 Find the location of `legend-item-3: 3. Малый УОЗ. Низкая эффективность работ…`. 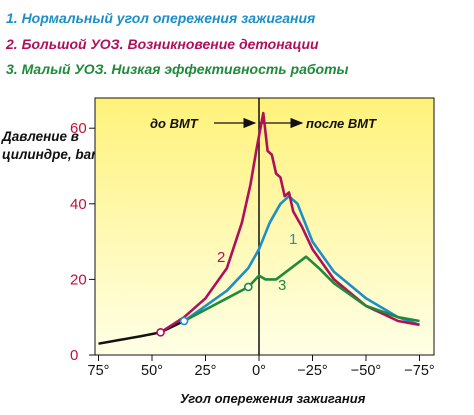

legend-item-3: 3. Малый УОЗ. Низкая эффективность работ… is located at coordinates (177, 69).